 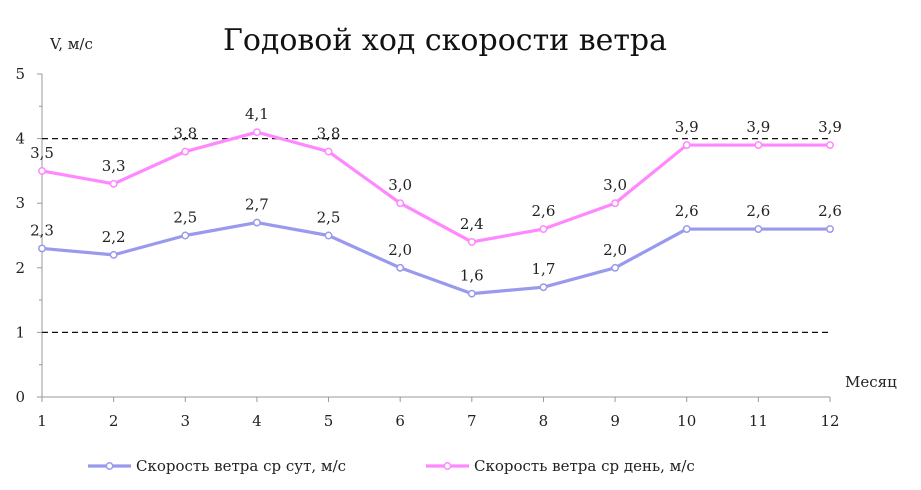 I want to click on data-label: 2,3, so click(x=42, y=230).